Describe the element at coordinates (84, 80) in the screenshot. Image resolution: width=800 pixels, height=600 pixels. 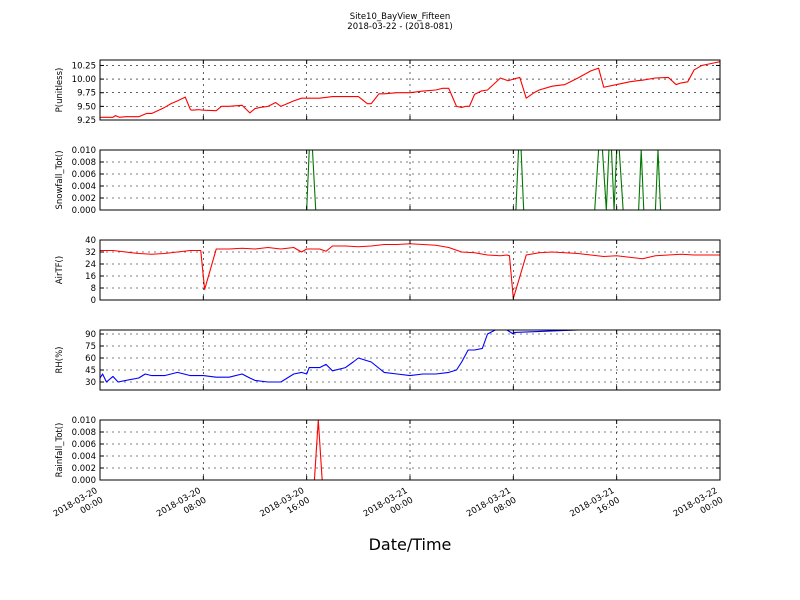
I see `y-tick-label: 10.00` at that location.